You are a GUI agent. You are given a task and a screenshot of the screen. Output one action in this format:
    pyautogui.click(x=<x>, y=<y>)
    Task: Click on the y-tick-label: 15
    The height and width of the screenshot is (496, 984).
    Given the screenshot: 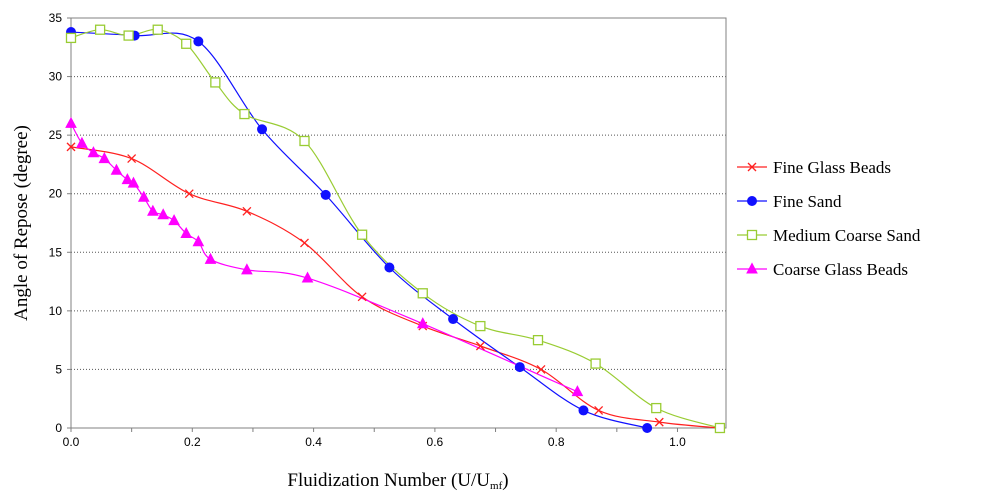 What is the action you would take?
    pyautogui.click(x=56, y=252)
    